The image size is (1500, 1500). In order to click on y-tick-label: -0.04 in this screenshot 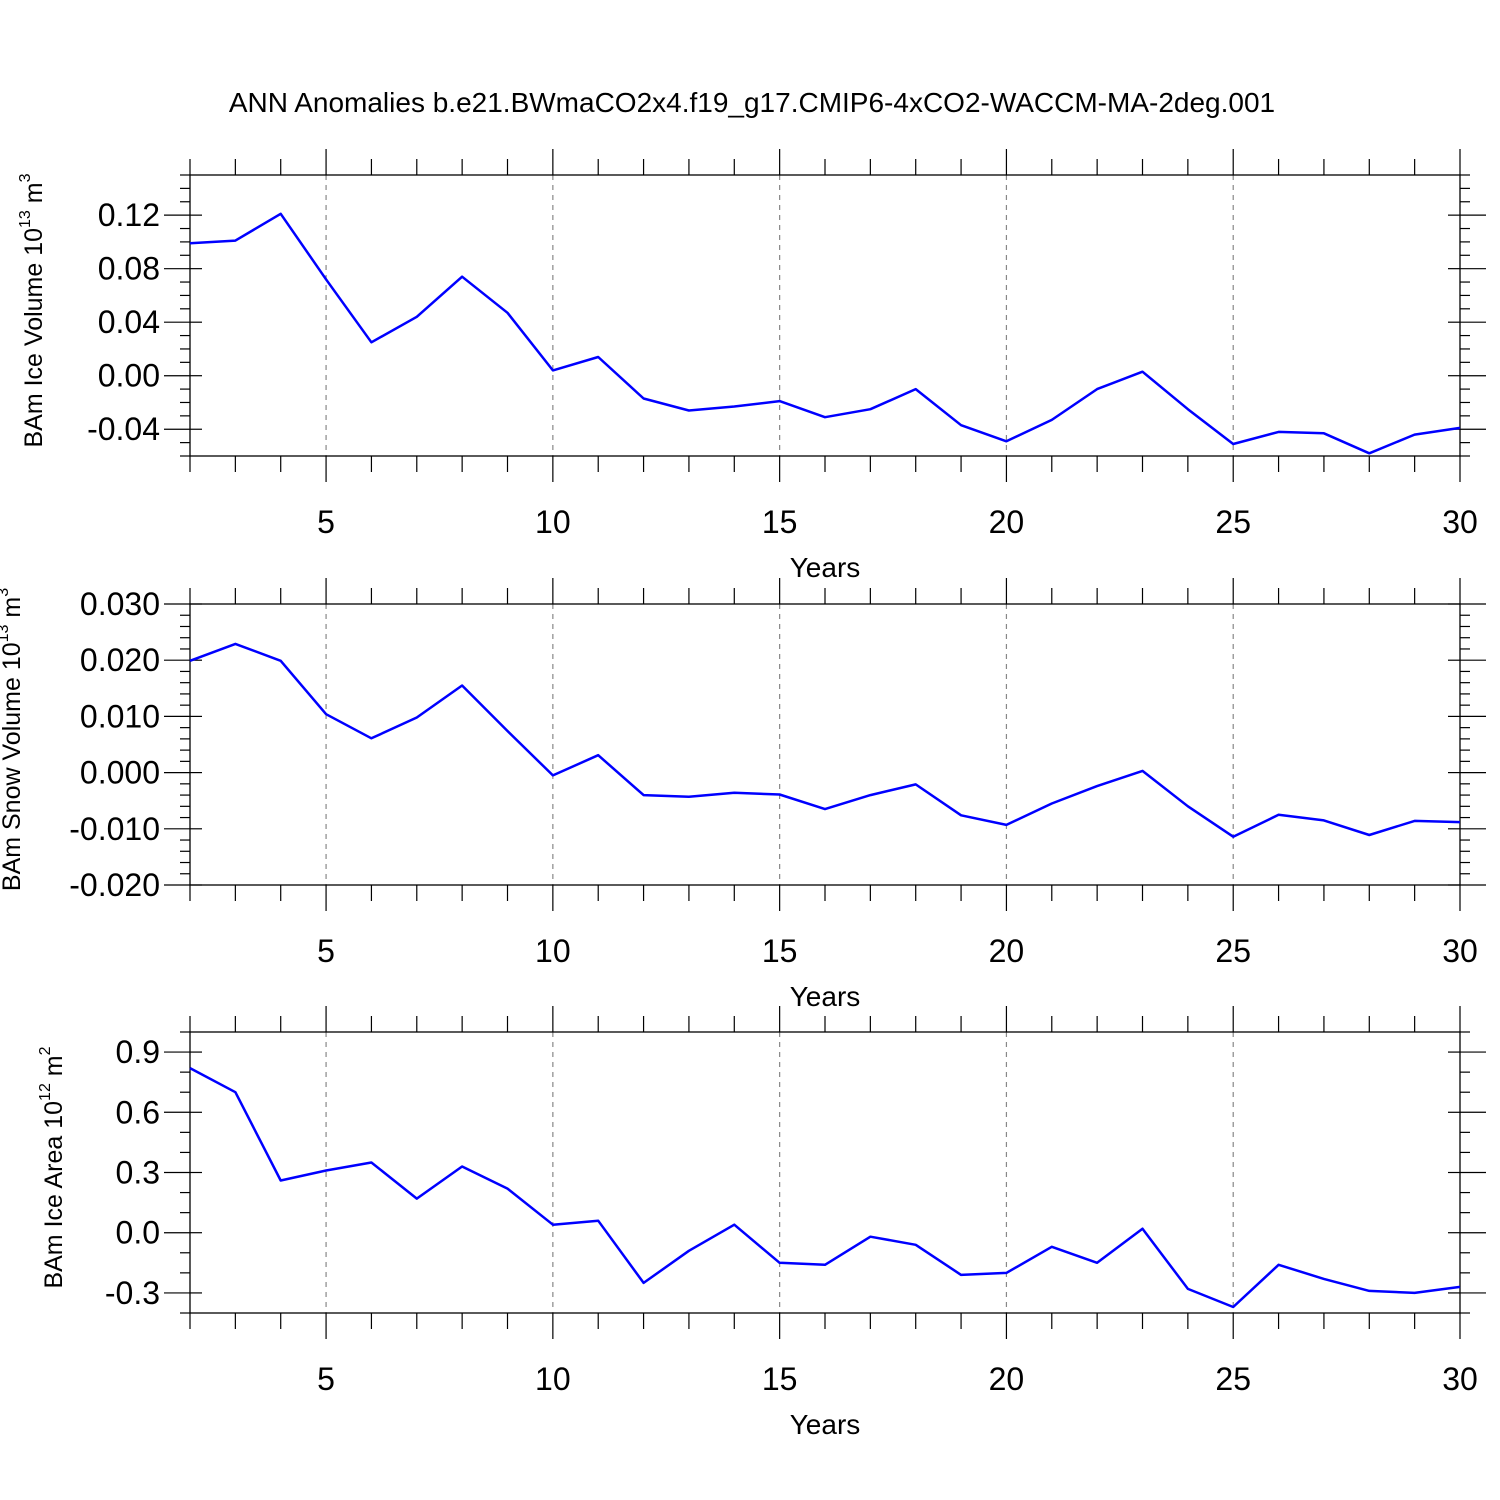, I will do `click(123, 429)`.